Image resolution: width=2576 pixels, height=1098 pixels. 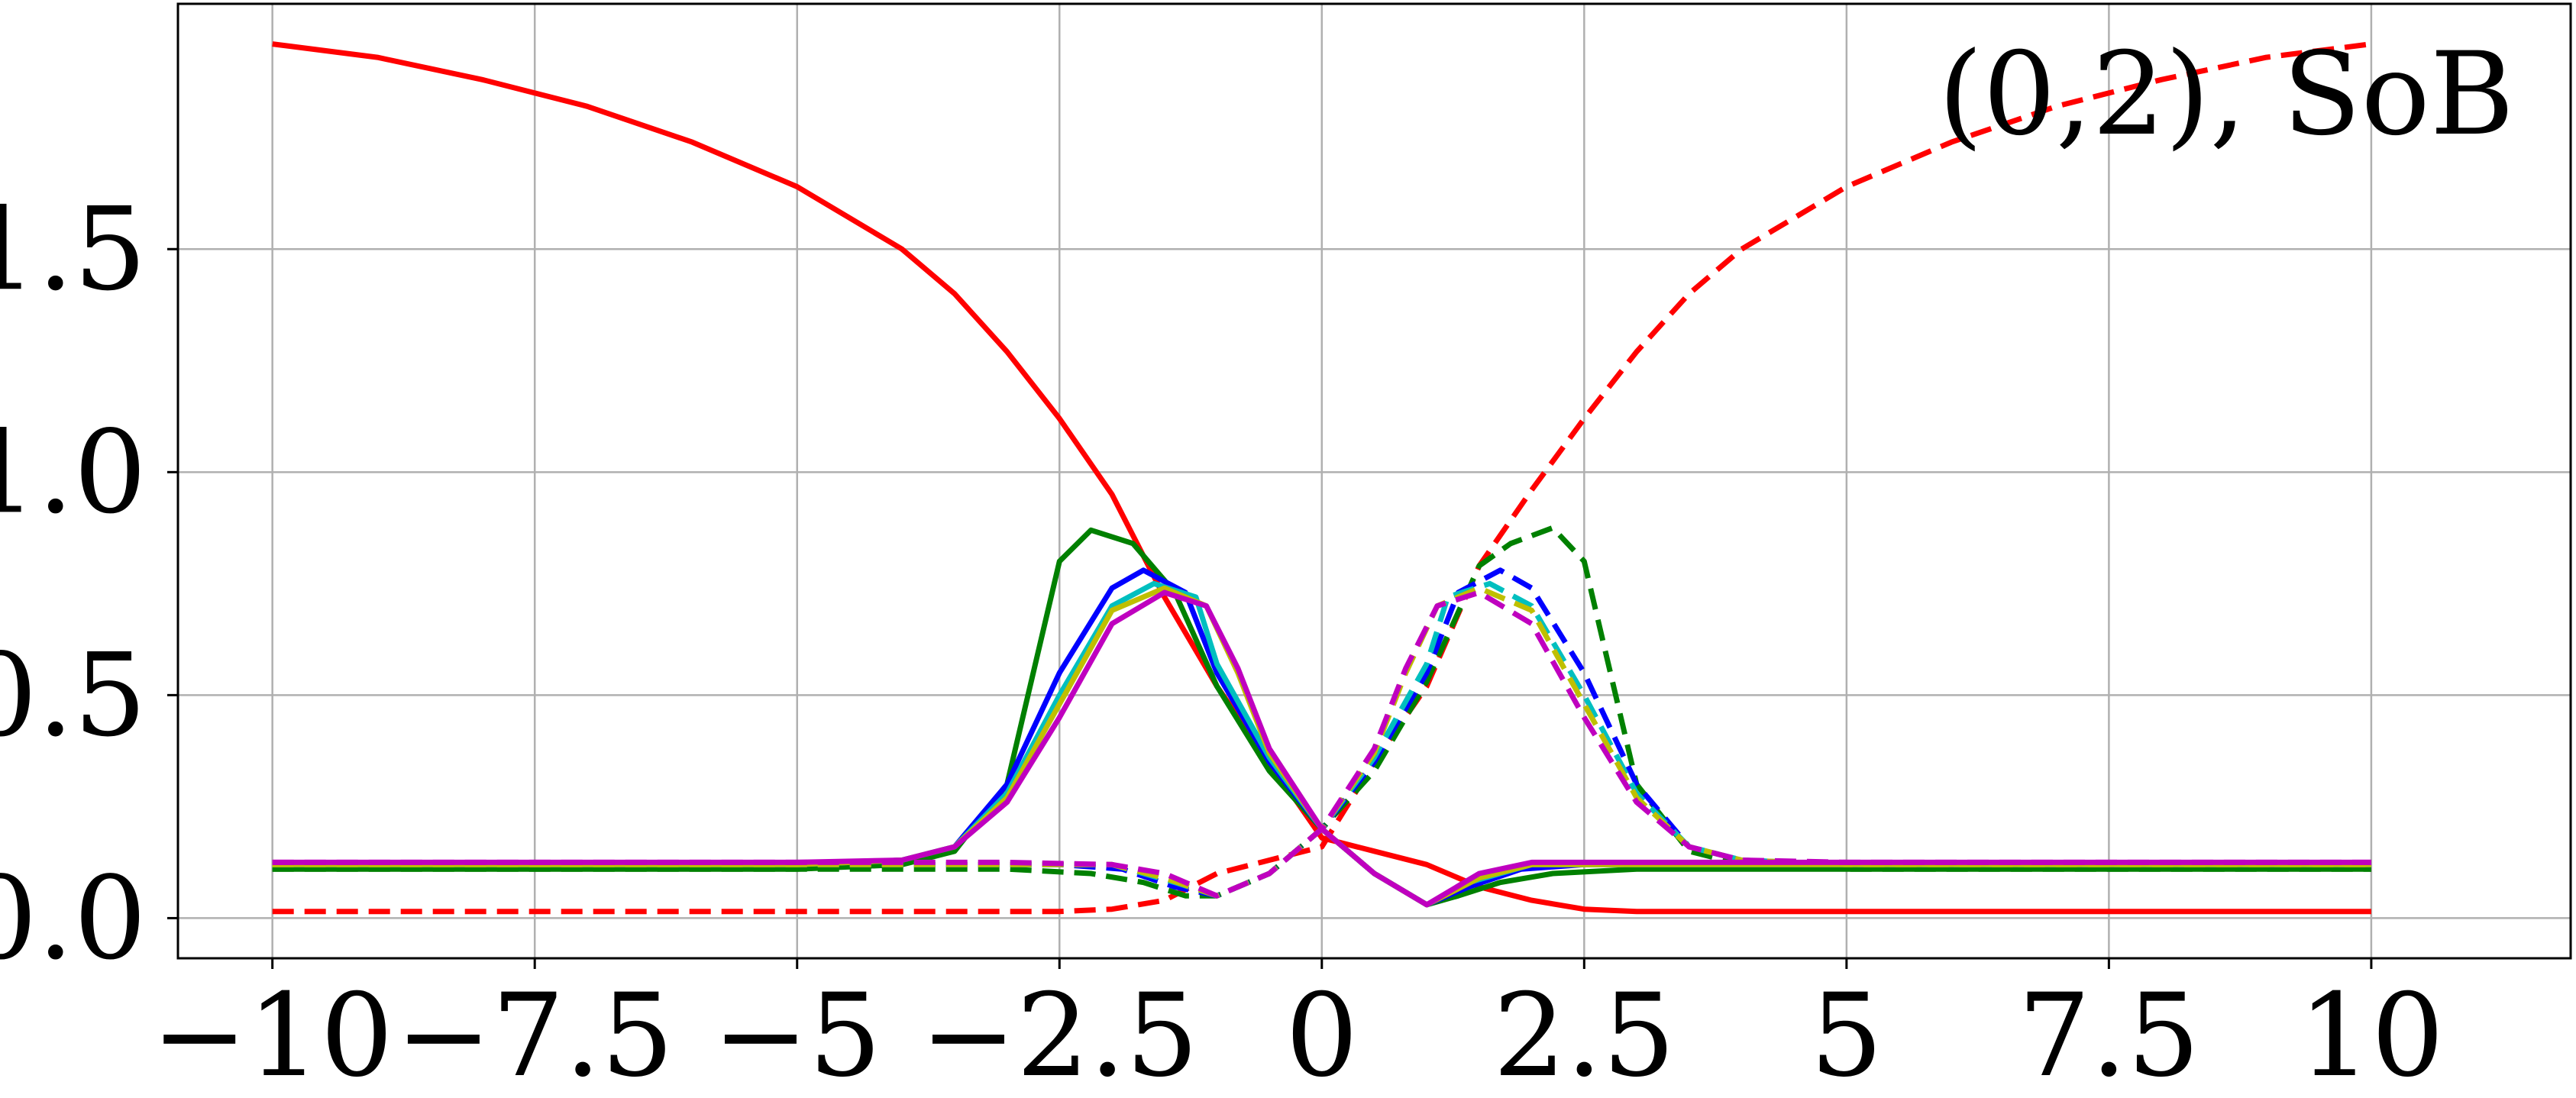 I want to click on y-tick-label: 1.0, so click(x=73, y=472).